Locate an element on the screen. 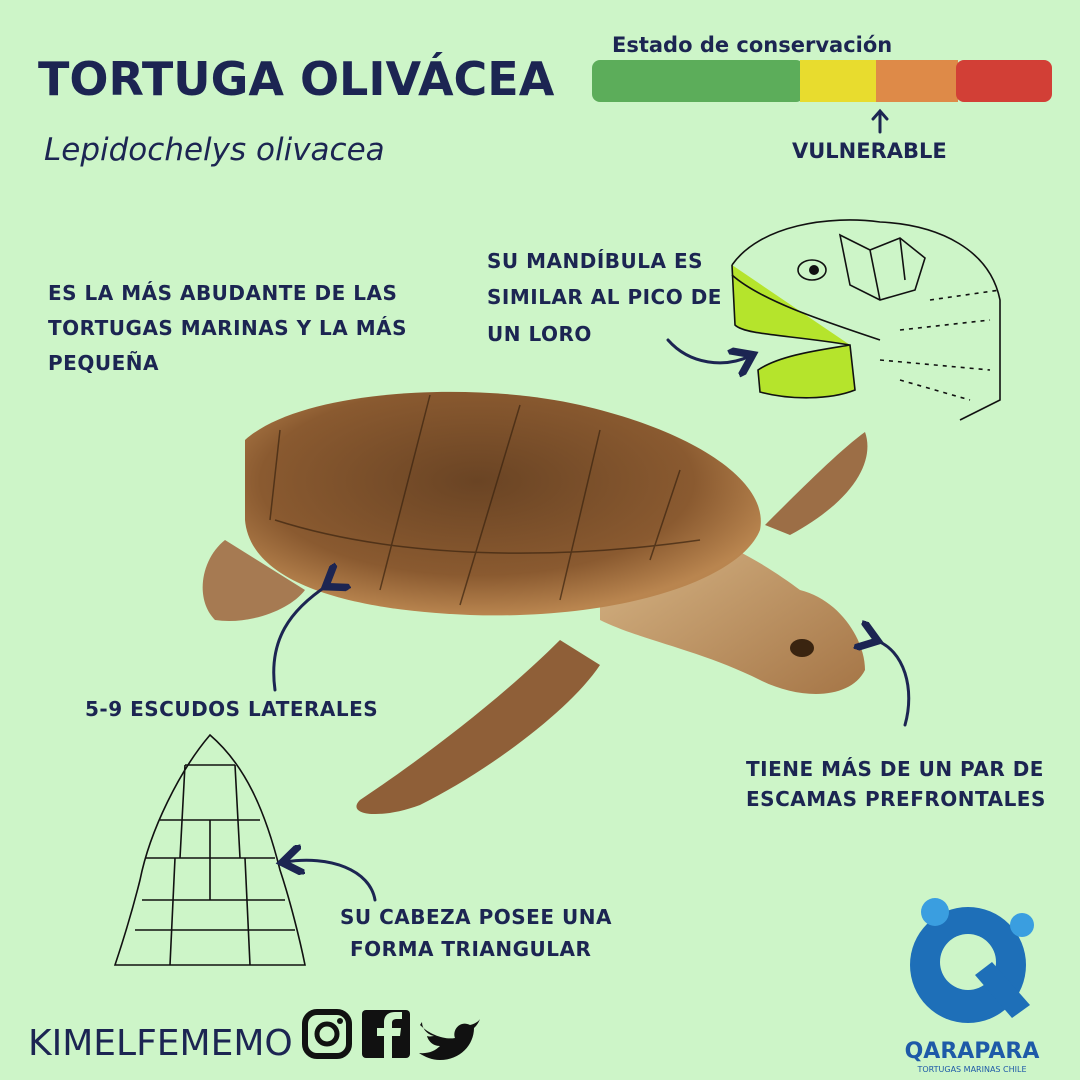 The height and width of the screenshot is (1080, 1080). head-scales-sketch is located at coordinates (209, 849).